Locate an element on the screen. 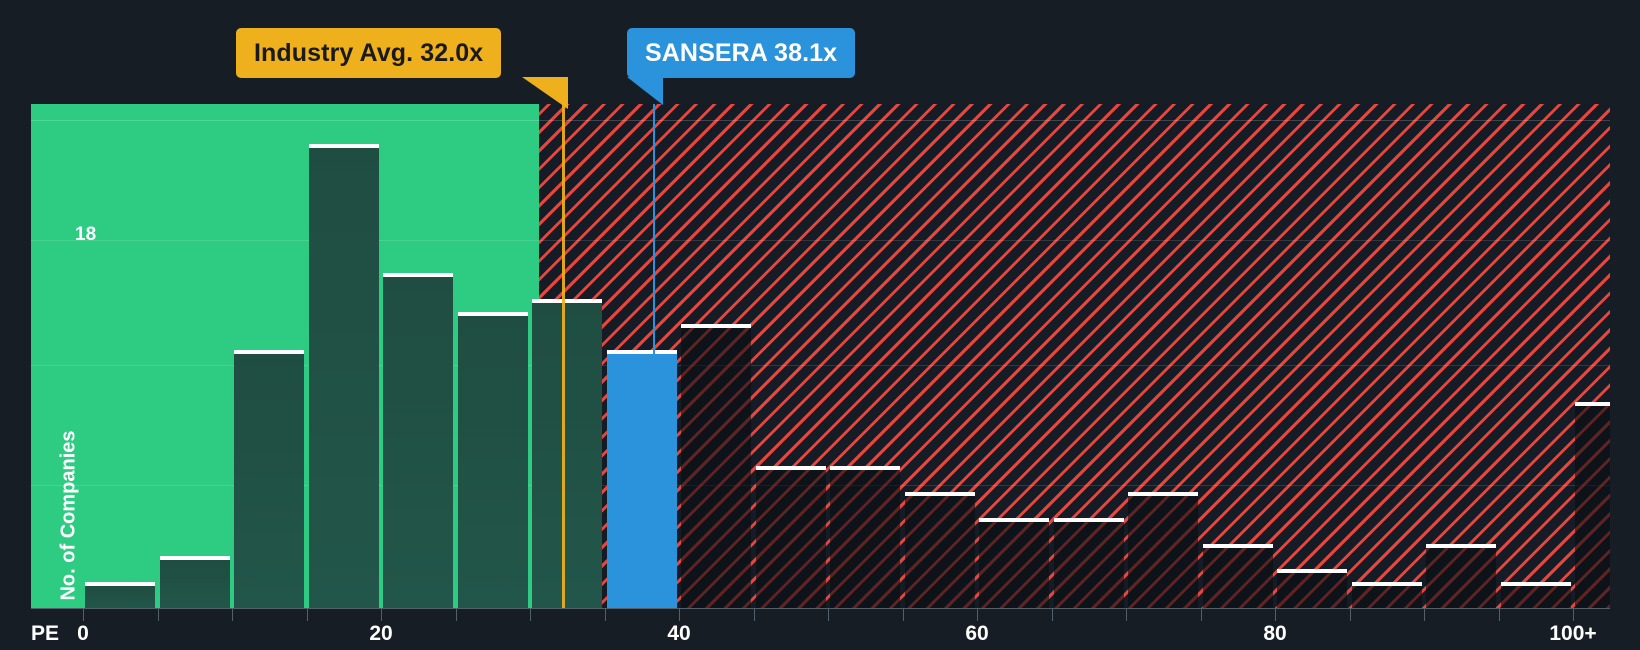  company-pe-callout-label: SANSERA 38.1x is located at coordinates (741, 52).